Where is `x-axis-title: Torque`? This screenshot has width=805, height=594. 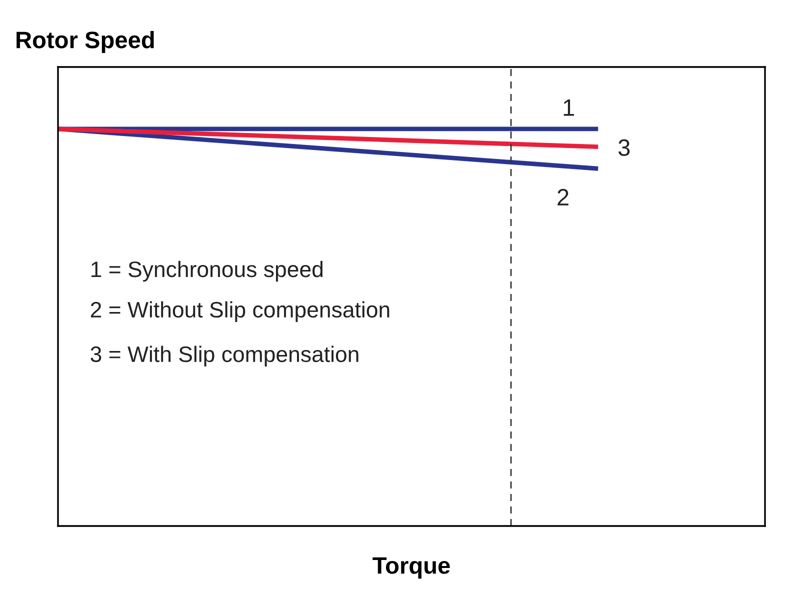
x-axis-title: Torque is located at coordinates (411, 568).